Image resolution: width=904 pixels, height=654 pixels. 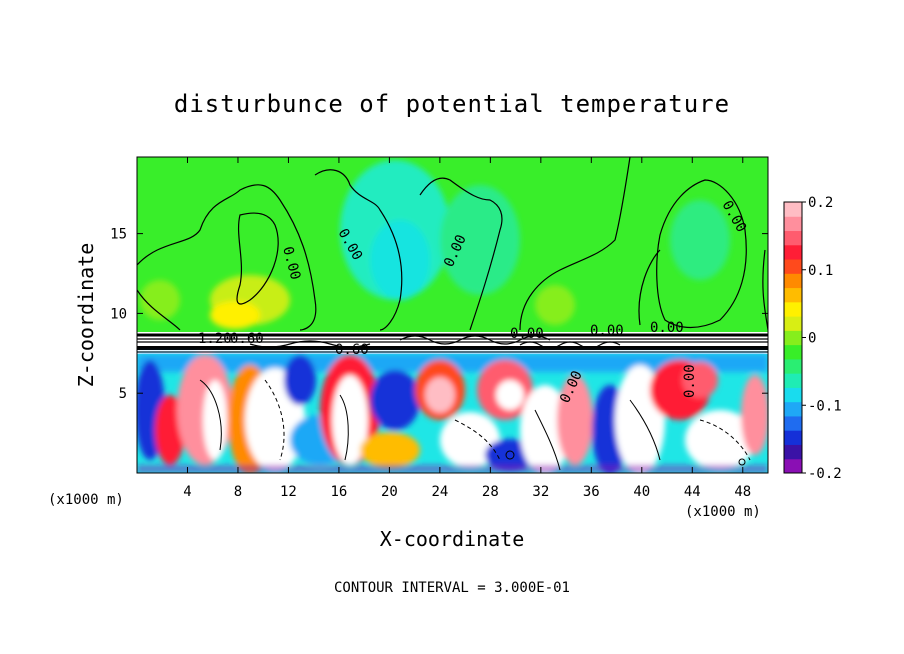 I want to click on x-axis-label: X-coordinate, so click(x=452, y=539).